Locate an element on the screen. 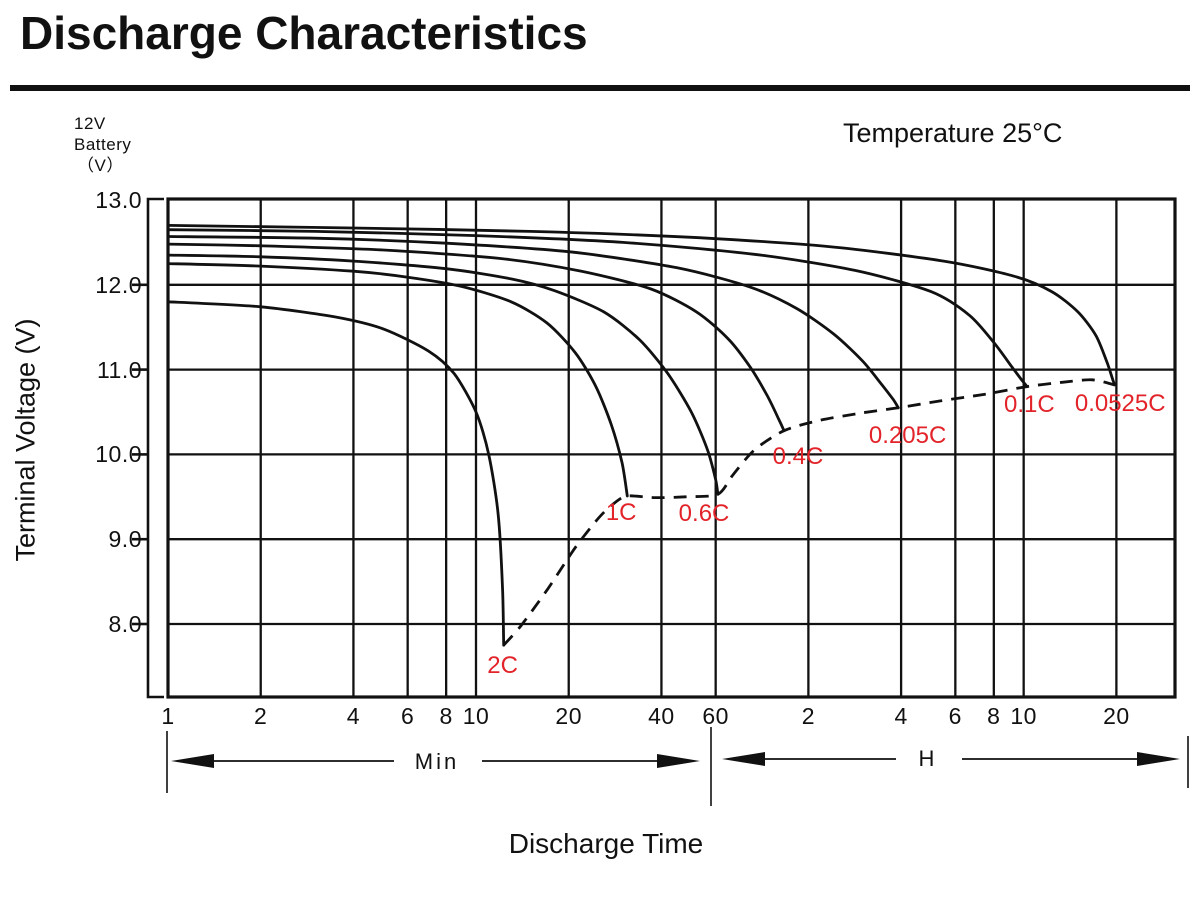  discharge-curve-0.6c is located at coordinates (443, 374).